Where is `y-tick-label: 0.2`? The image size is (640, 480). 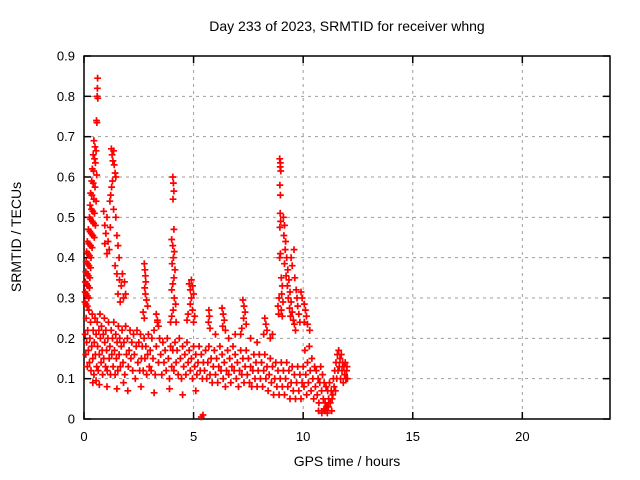
y-tick-label: 0.2 is located at coordinates (66, 338).